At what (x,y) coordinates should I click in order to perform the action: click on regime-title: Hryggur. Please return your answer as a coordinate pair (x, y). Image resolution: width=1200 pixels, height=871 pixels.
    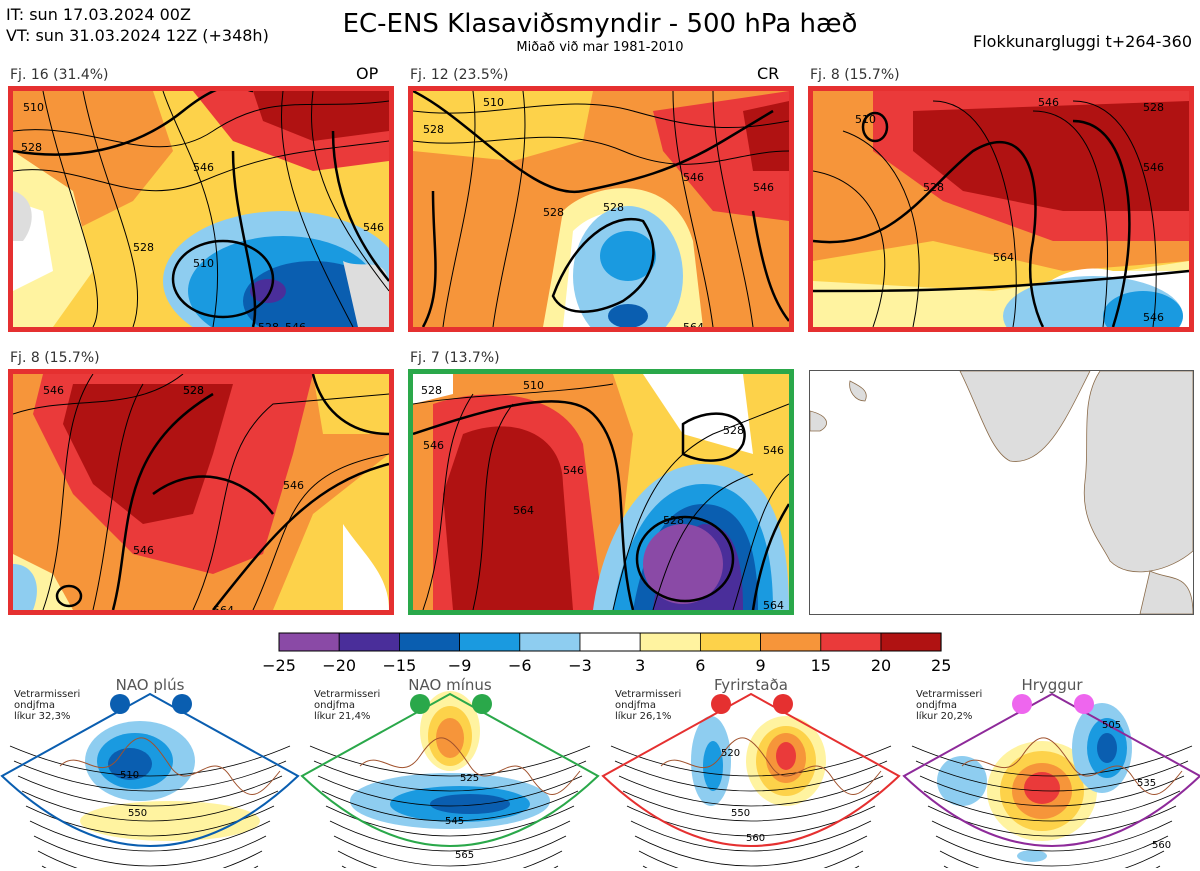
    Looking at the image, I should click on (1052, 685).